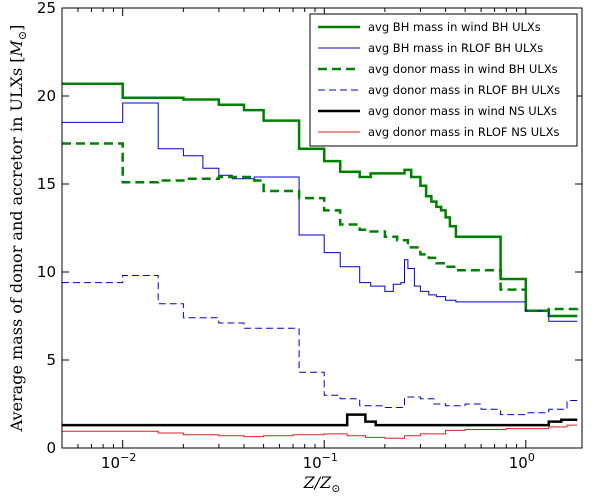  I want to click on legend-box, so click(443, 80).